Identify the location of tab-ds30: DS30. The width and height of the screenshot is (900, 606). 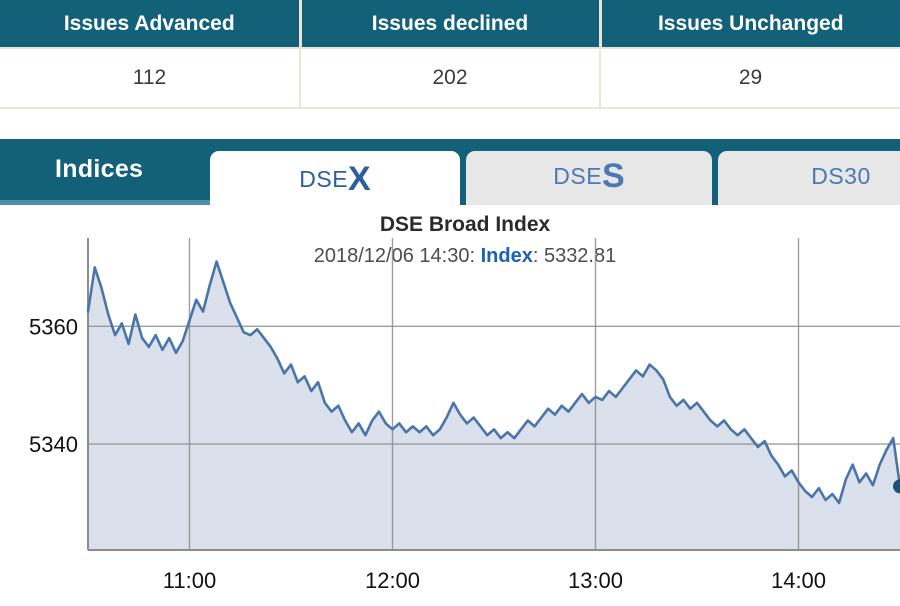
(809, 178).